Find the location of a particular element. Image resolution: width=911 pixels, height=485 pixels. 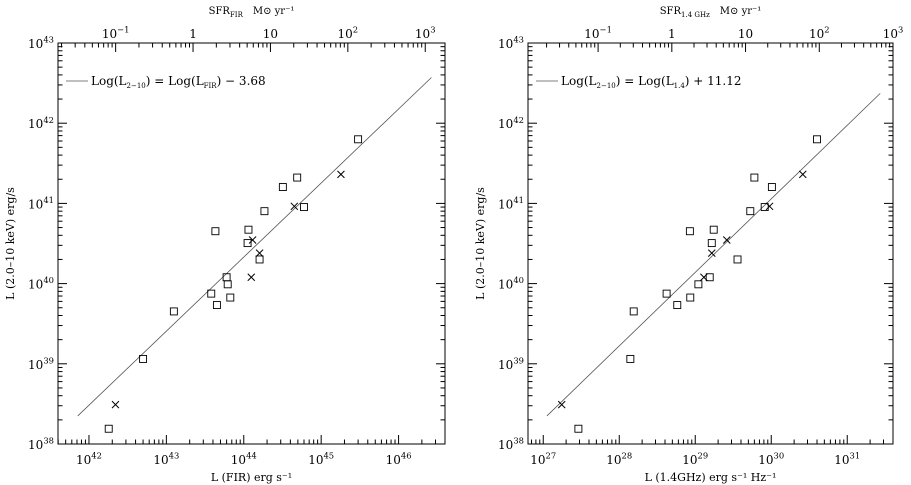

x-tick-label: 1042 is located at coordinates (89, 459).